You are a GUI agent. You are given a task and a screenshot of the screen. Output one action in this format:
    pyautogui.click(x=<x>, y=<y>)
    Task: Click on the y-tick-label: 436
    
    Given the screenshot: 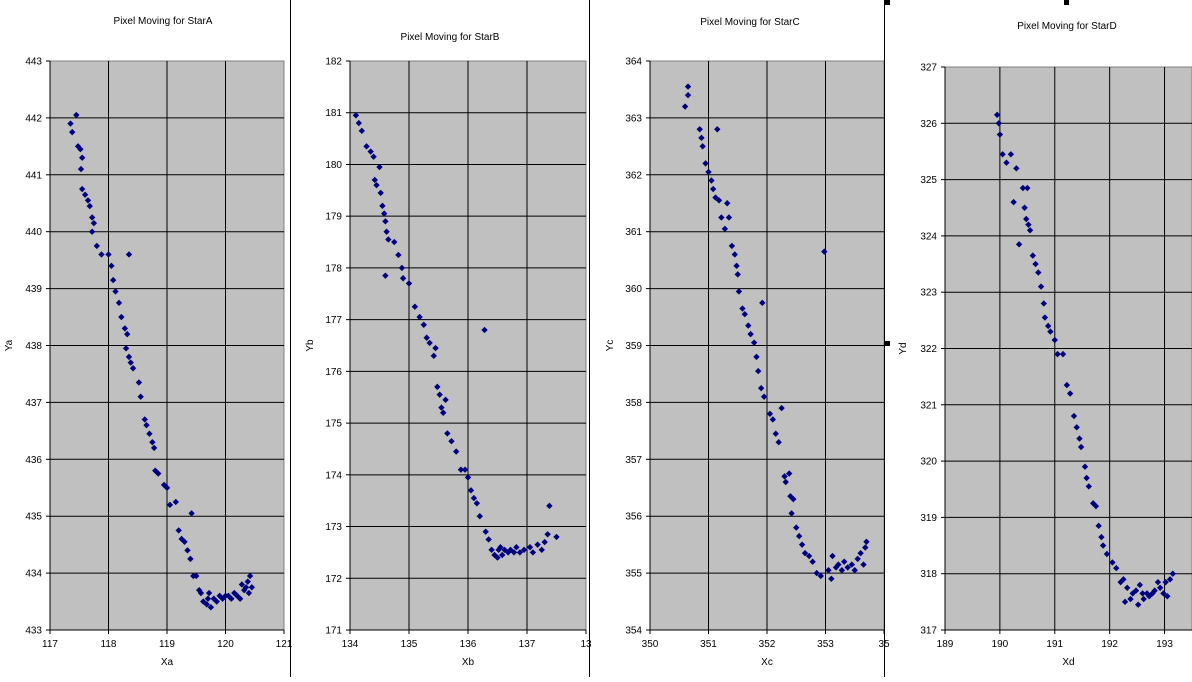 What is the action you would take?
    pyautogui.click(x=33, y=460)
    